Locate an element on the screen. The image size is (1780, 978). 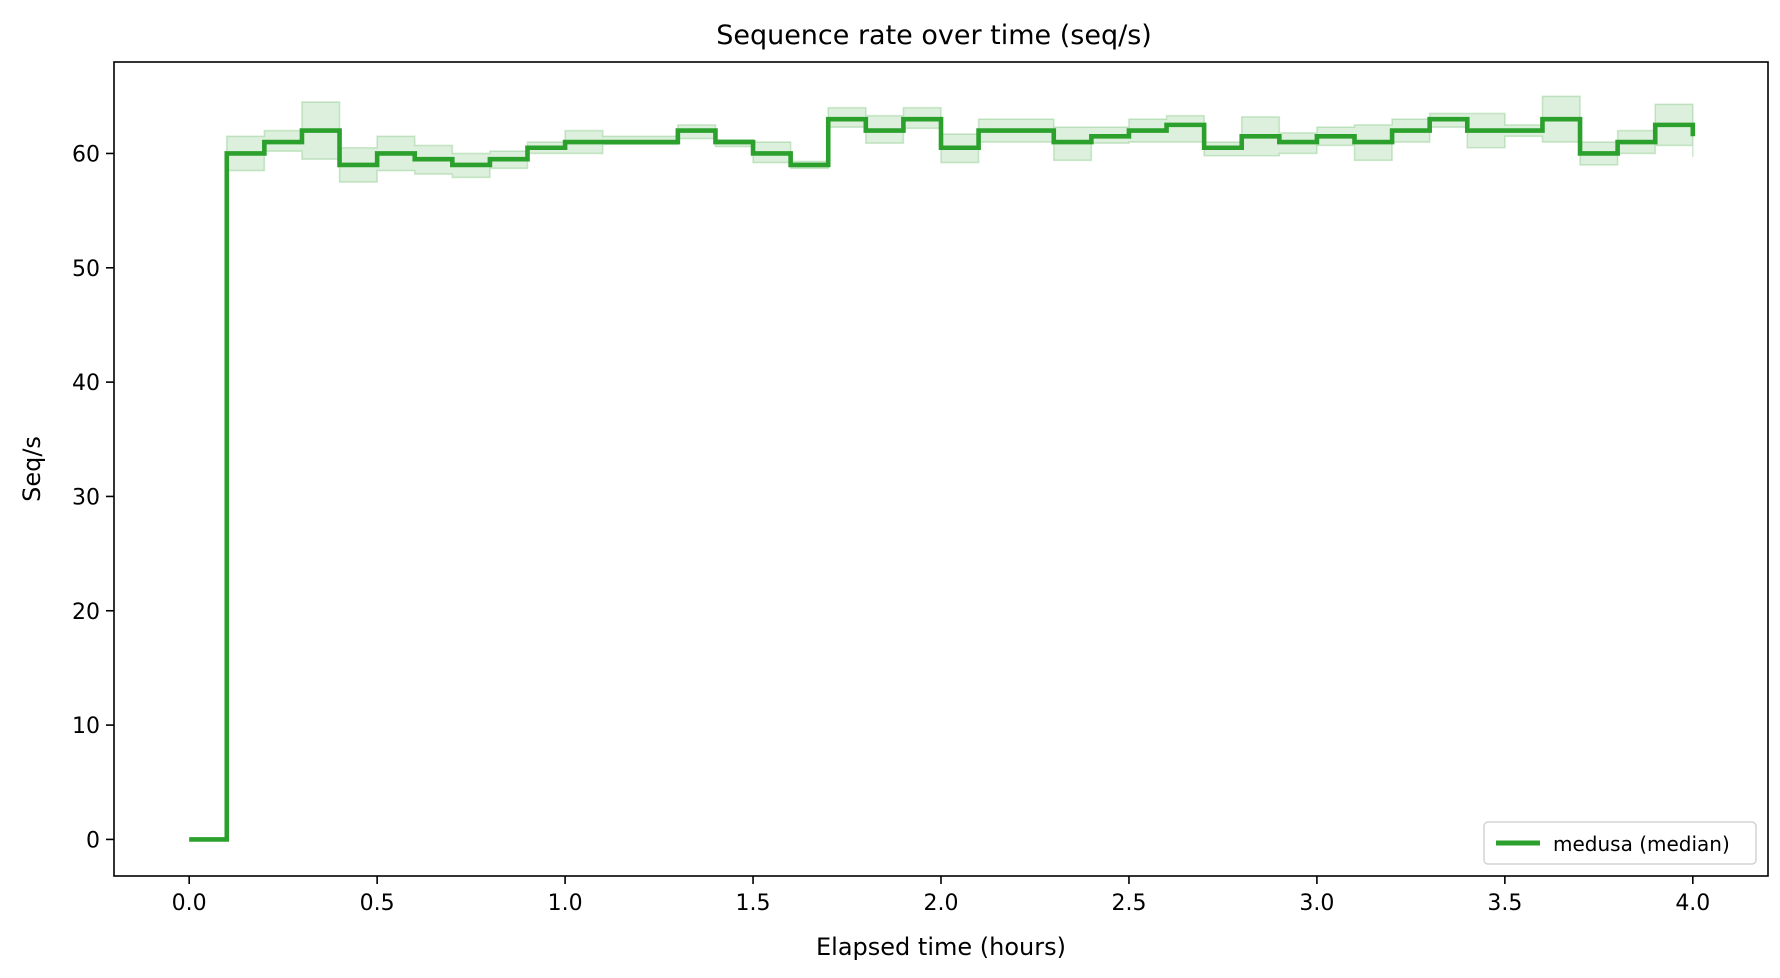
chart-title: Sequence rate over time (seq/s) is located at coordinates (934, 35).